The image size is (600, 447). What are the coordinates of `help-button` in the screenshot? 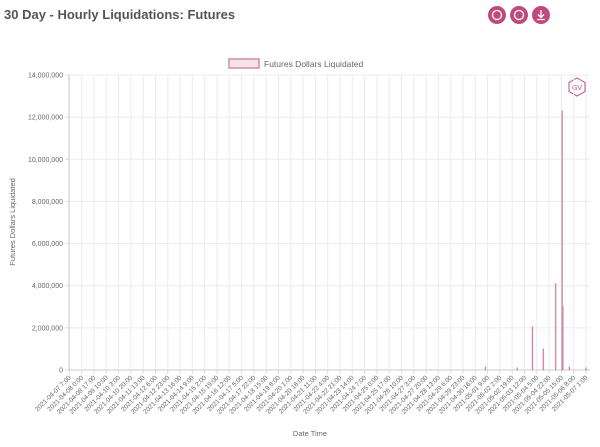 It's located at (519, 15).